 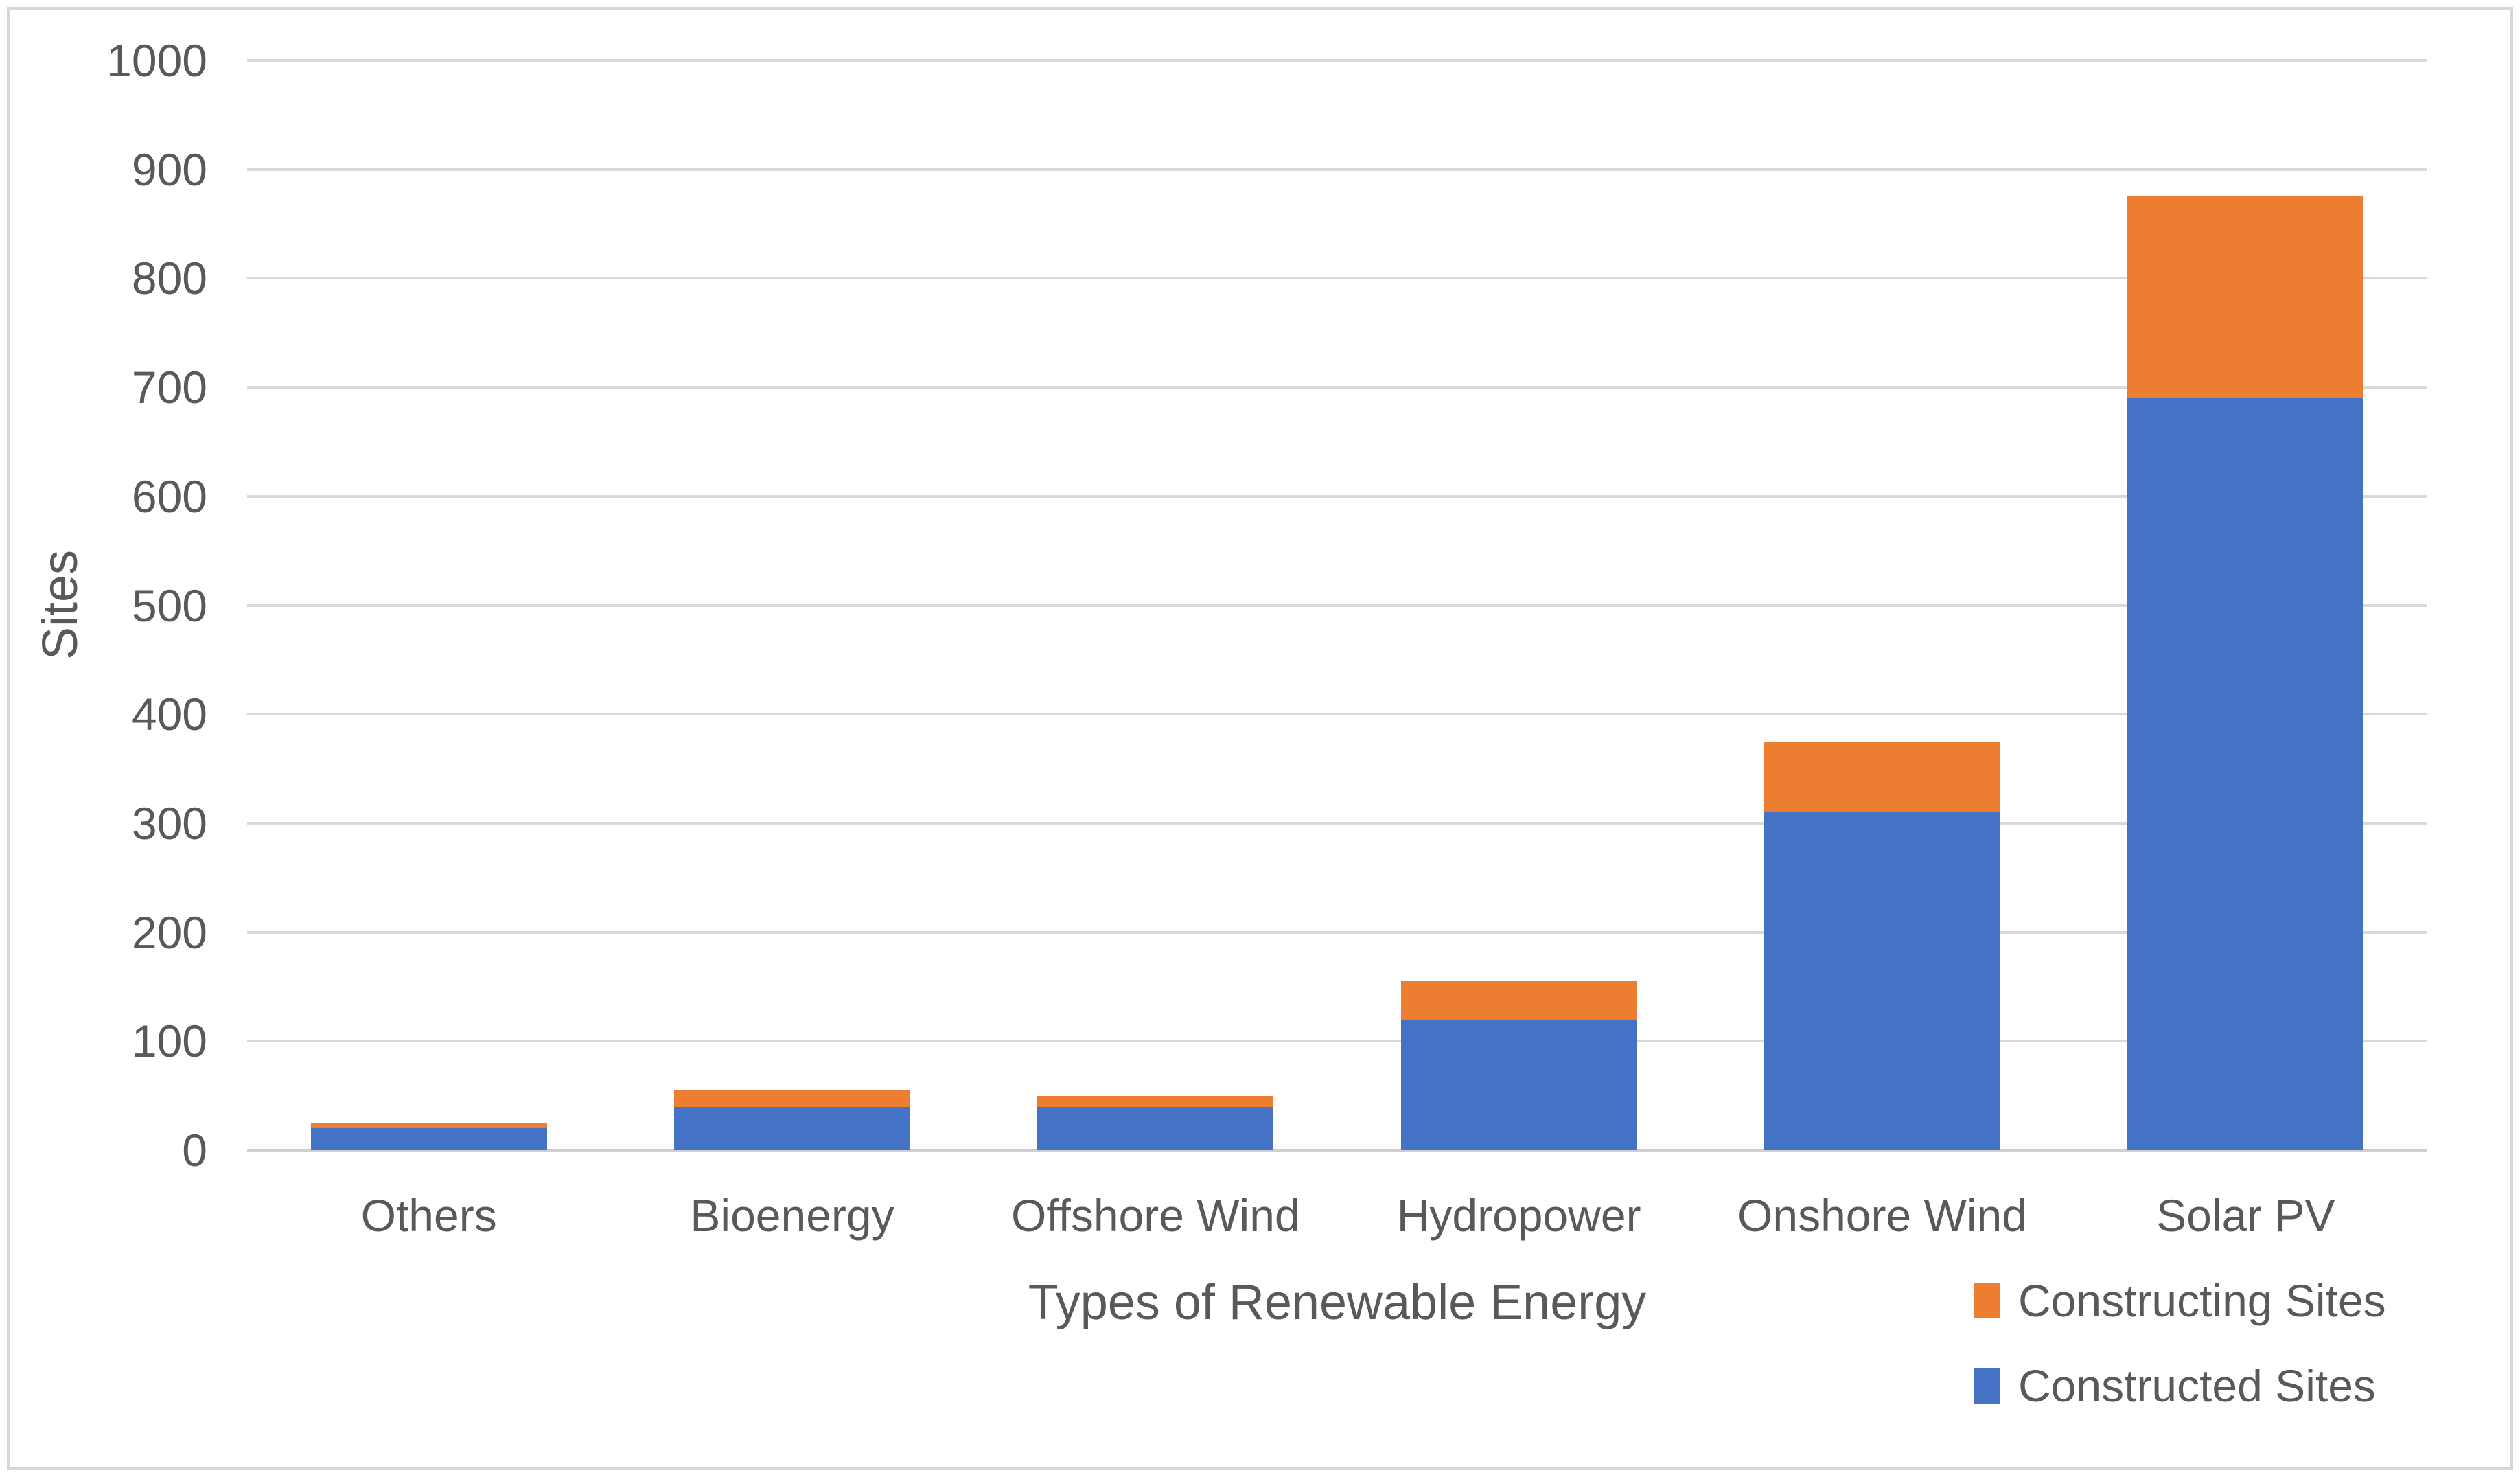 I want to click on stacked-bar-hydropower, so click(x=1518, y=605).